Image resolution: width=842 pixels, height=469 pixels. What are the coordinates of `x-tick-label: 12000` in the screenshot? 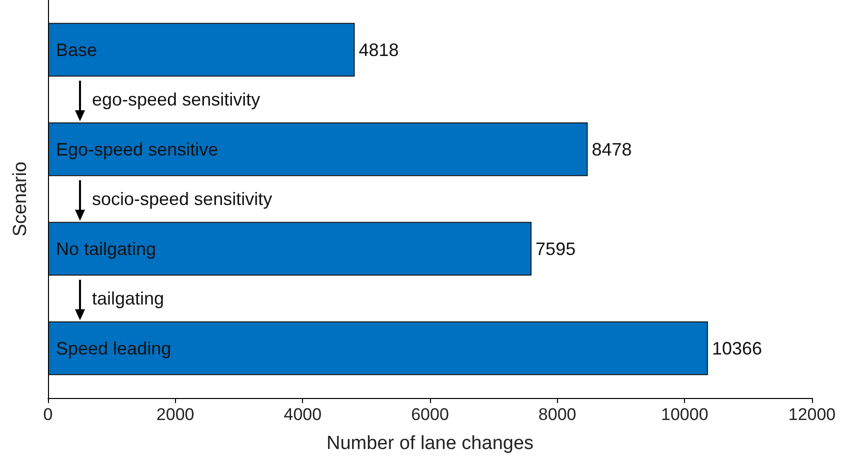 It's located at (812, 414).